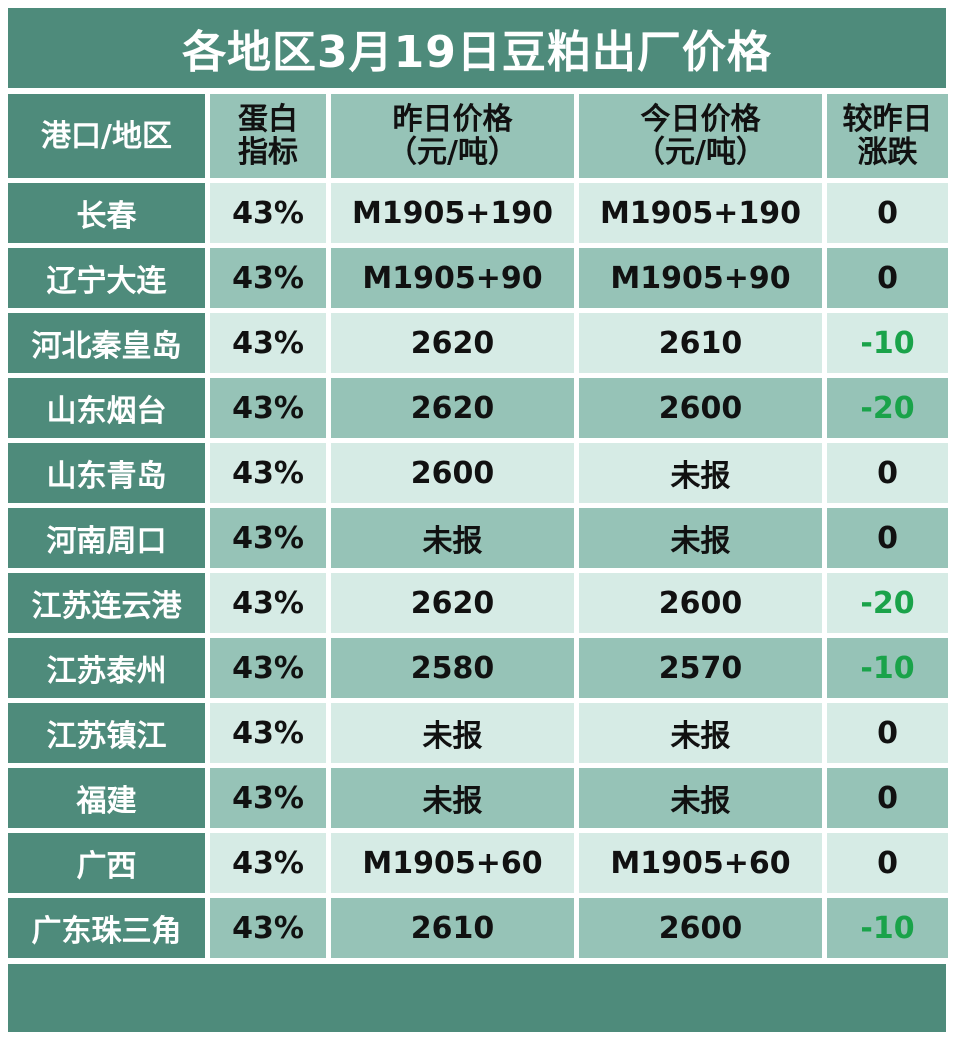  Describe the element at coordinates (452, 119) in the screenshot. I see `header-yesterday-line-1: 昨日价格` at that location.